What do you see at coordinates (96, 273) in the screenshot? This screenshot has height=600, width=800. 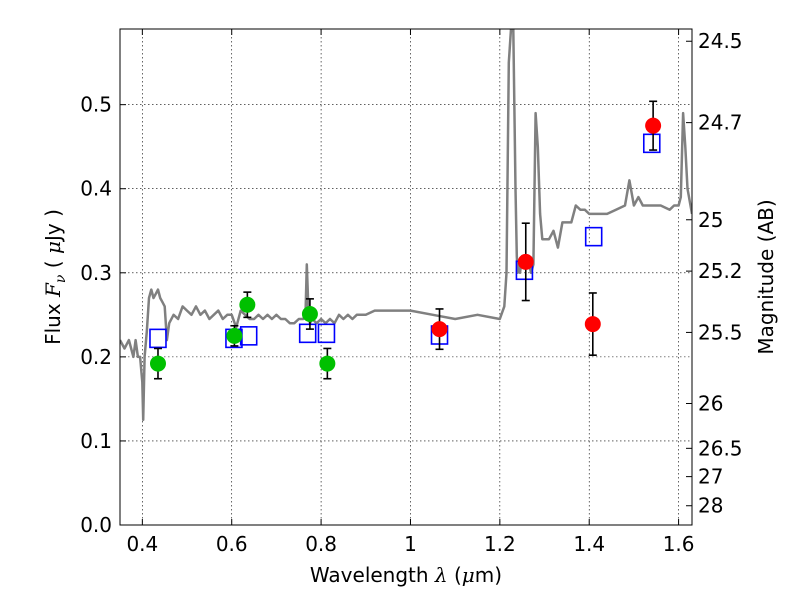 I see `y-tick-label: 0.3` at bounding box center [96, 273].